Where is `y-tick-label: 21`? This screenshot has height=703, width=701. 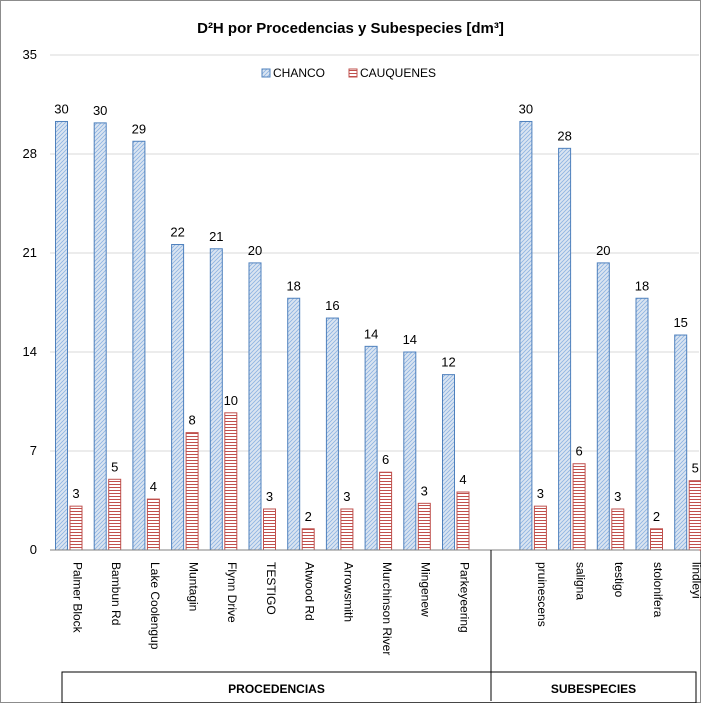
y-tick-label: 21 is located at coordinates (30, 252).